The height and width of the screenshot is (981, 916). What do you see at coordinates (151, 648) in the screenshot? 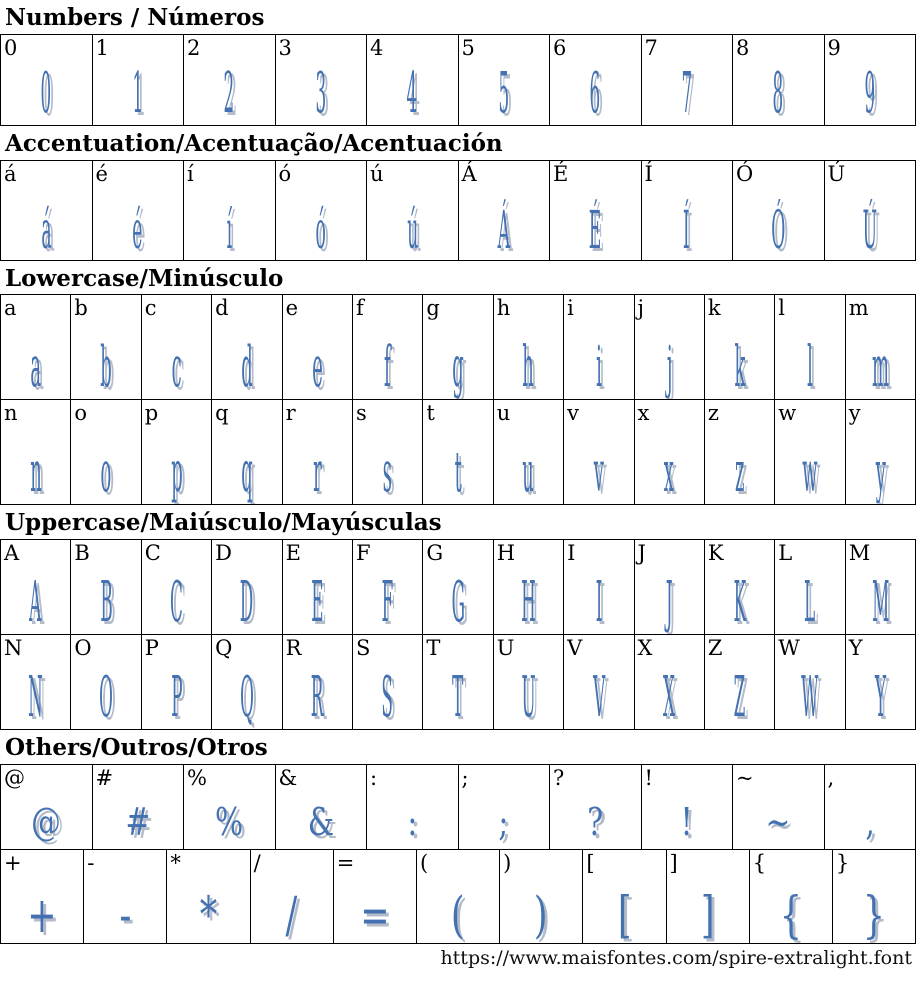
I see `character-label: P` at bounding box center [151, 648].